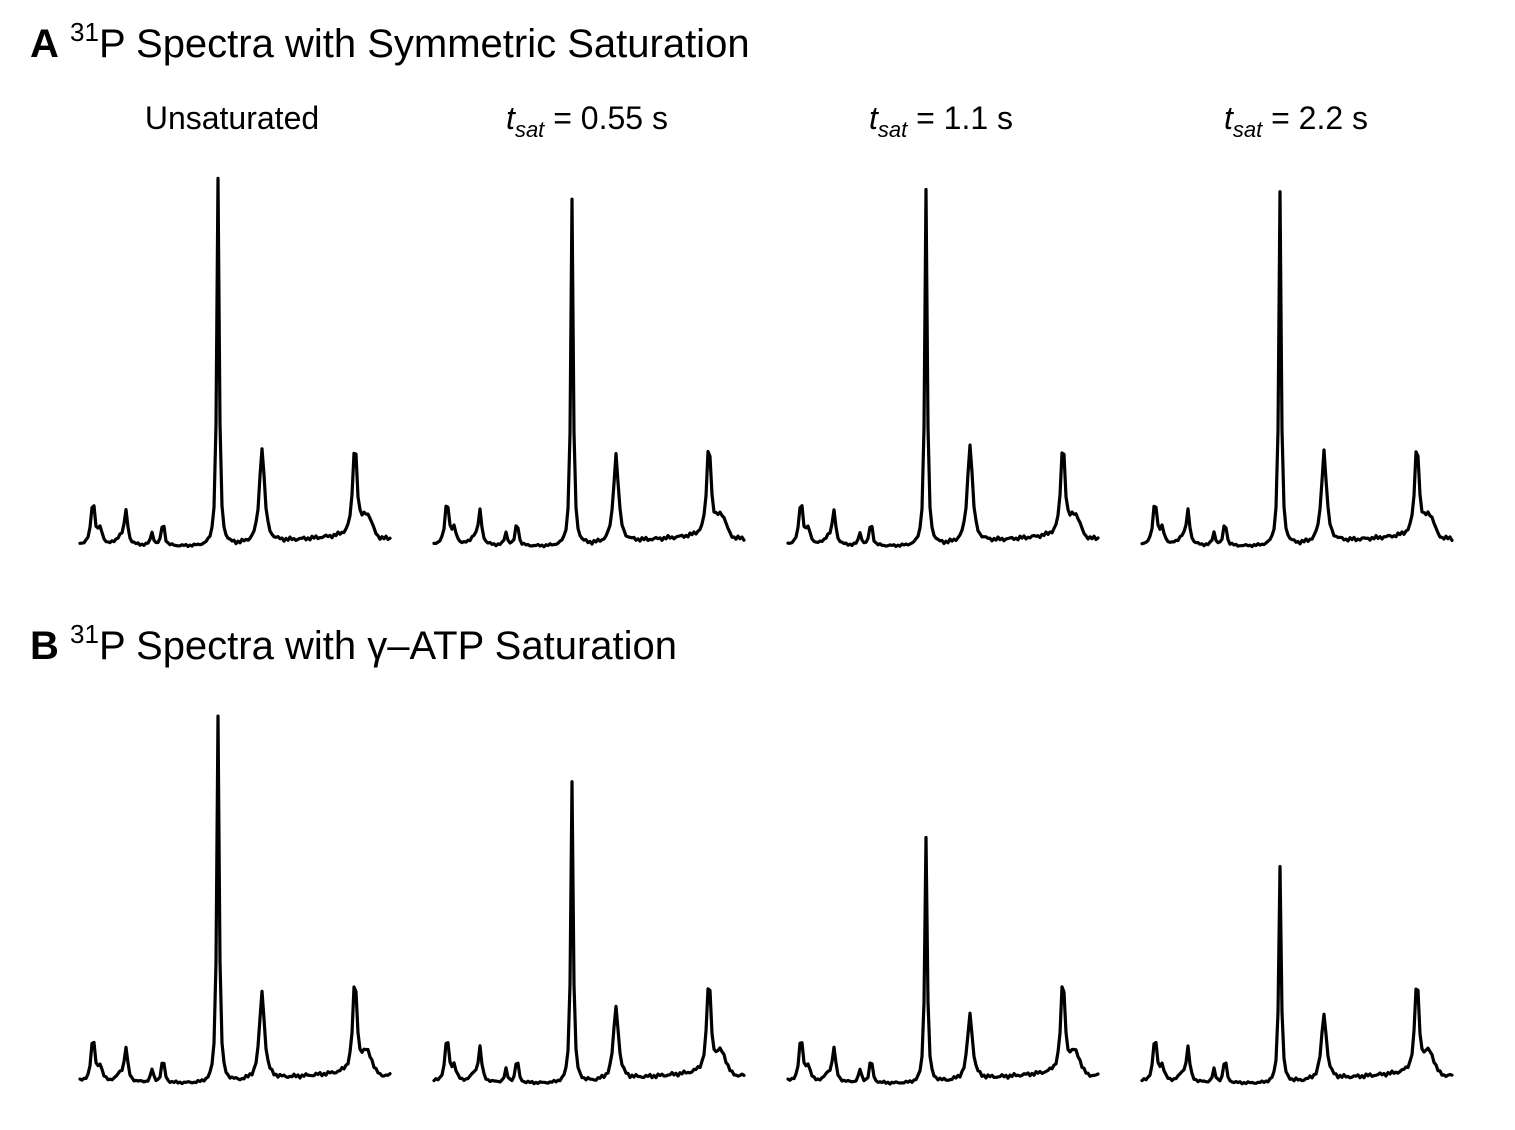  What do you see at coordinates (1296, 121) in the screenshot?
I see `column-label-tsat-22: tsat = 2.2 s` at bounding box center [1296, 121].